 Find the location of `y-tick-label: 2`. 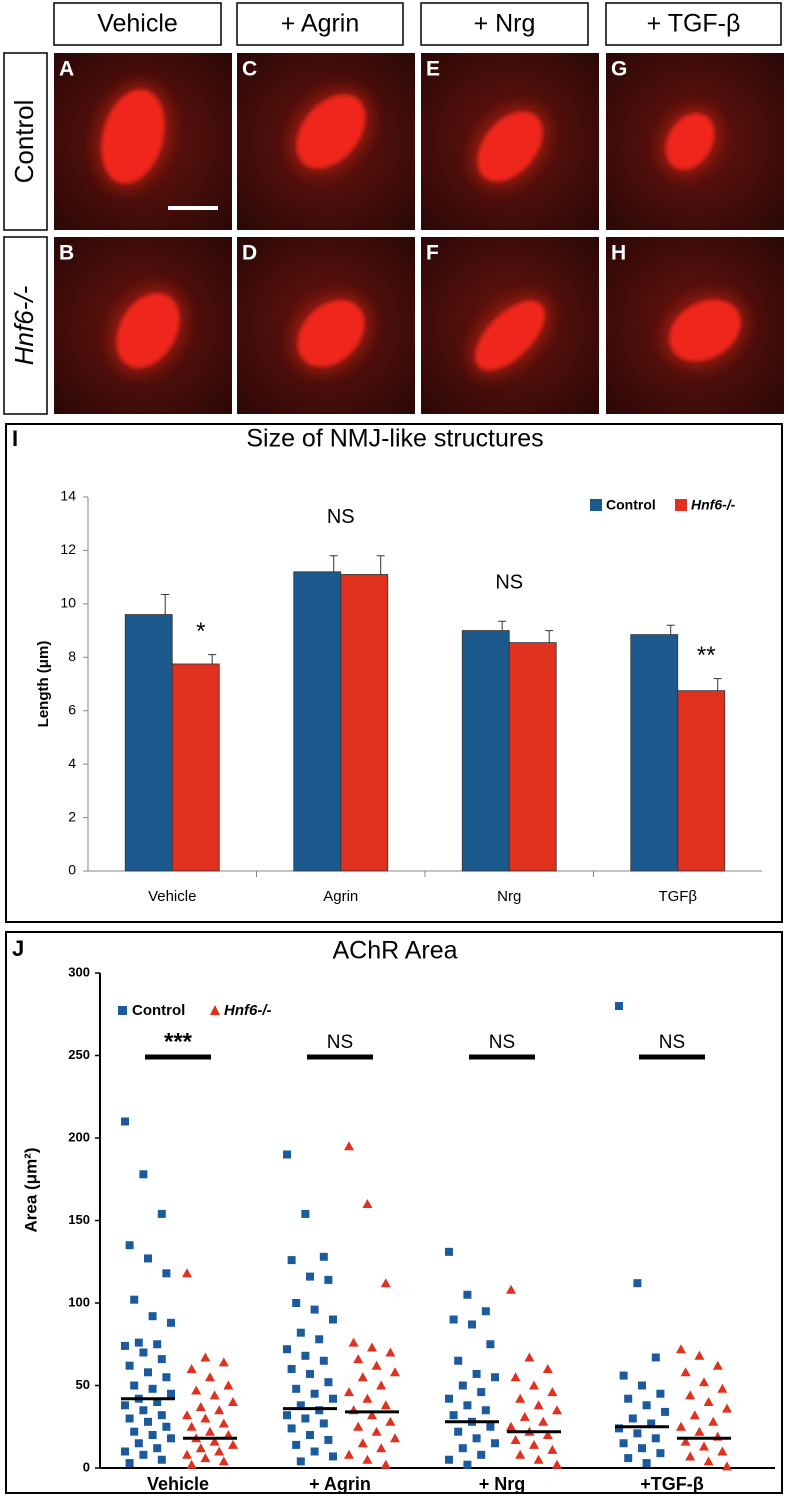

y-tick-label: 2 is located at coordinates (72, 816).